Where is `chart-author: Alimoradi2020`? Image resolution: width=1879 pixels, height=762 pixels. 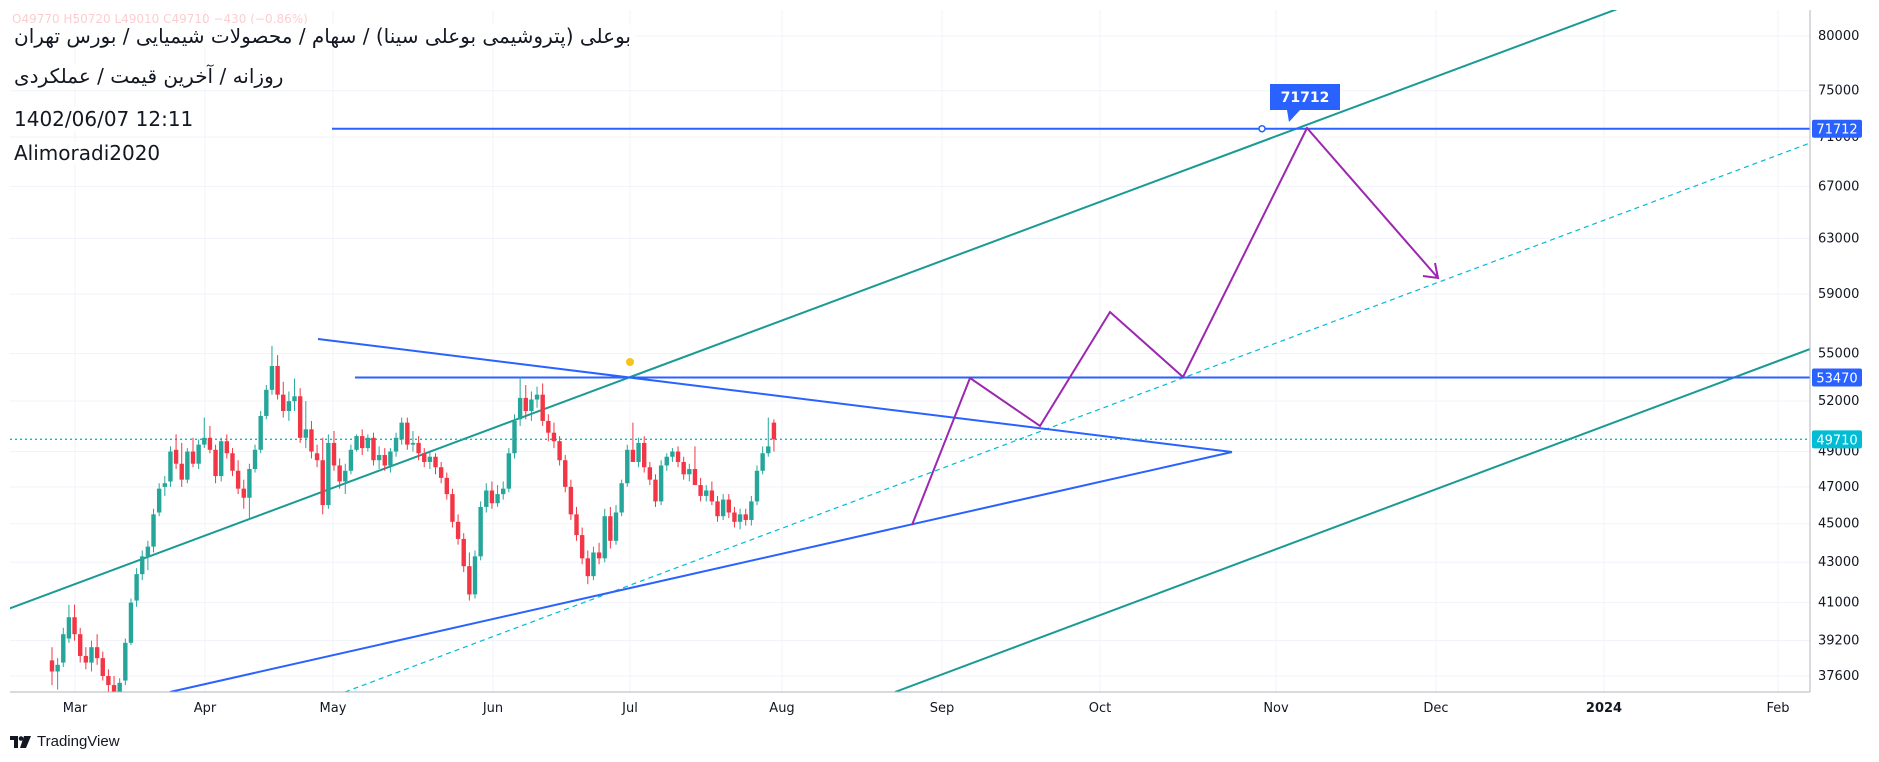 chart-author: Alimoradi2020 is located at coordinates (87, 153).